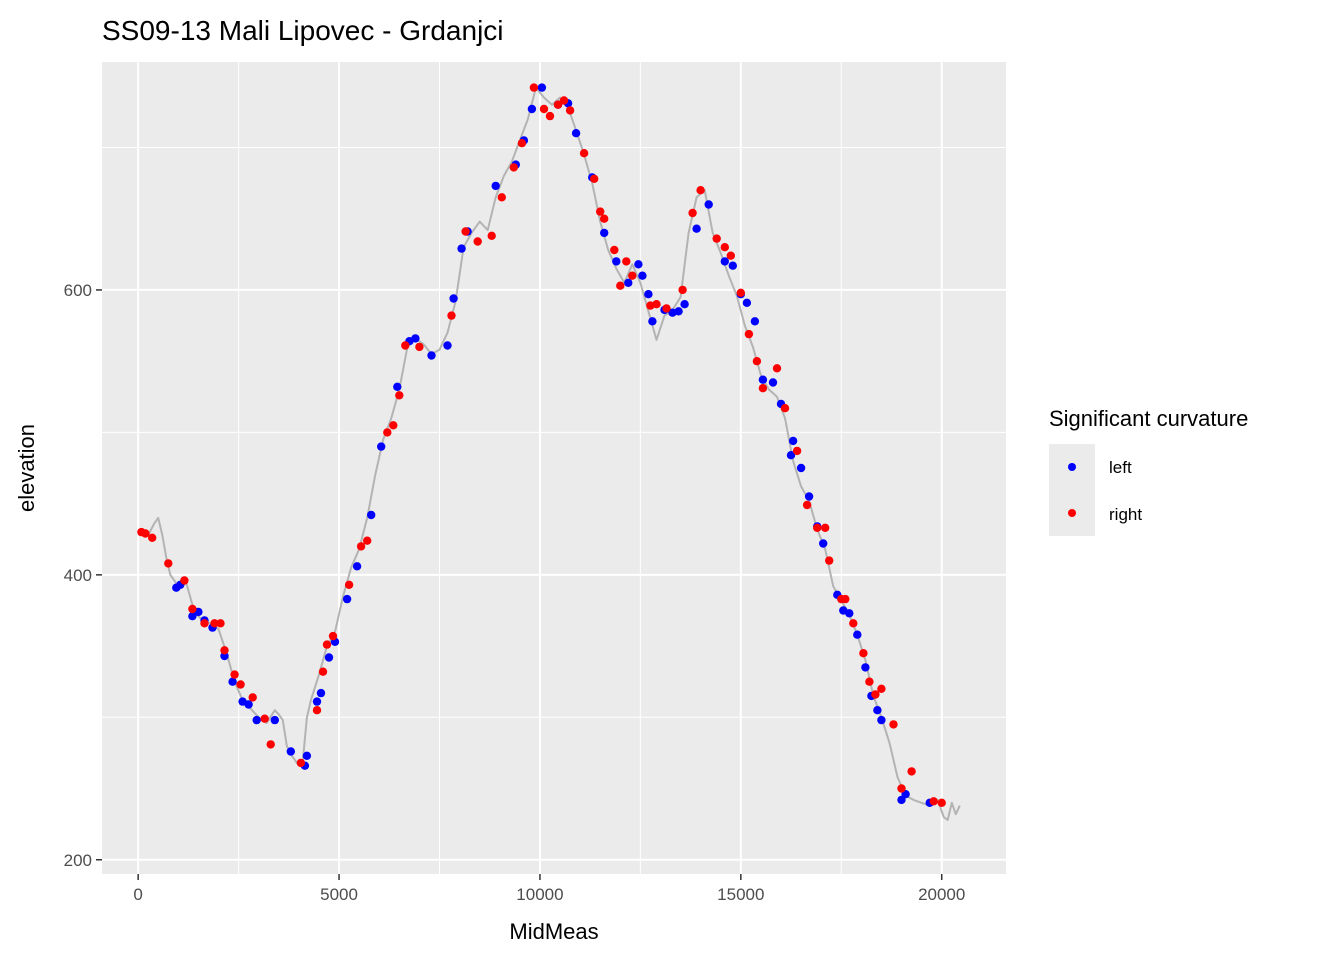 The image size is (1344, 960). I want to click on legend-key-left-dot, so click(1072, 467).